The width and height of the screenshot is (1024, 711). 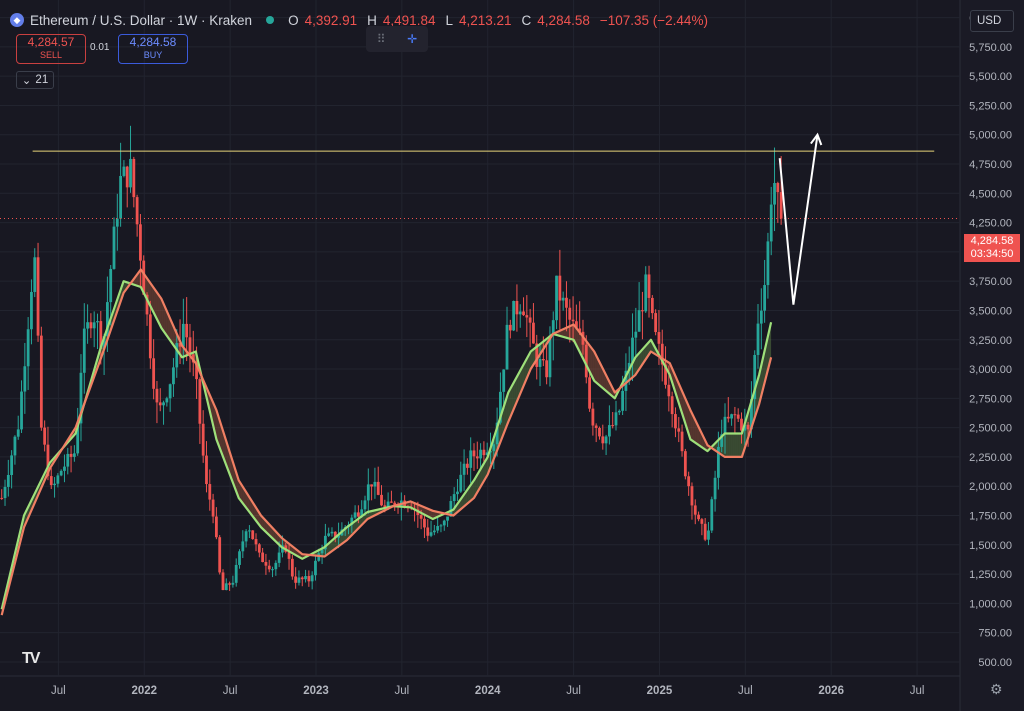 What do you see at coordinates (996, 689) in the screenshot?
I see `gear-icon: ⚙` at bounding box center [996, 689].